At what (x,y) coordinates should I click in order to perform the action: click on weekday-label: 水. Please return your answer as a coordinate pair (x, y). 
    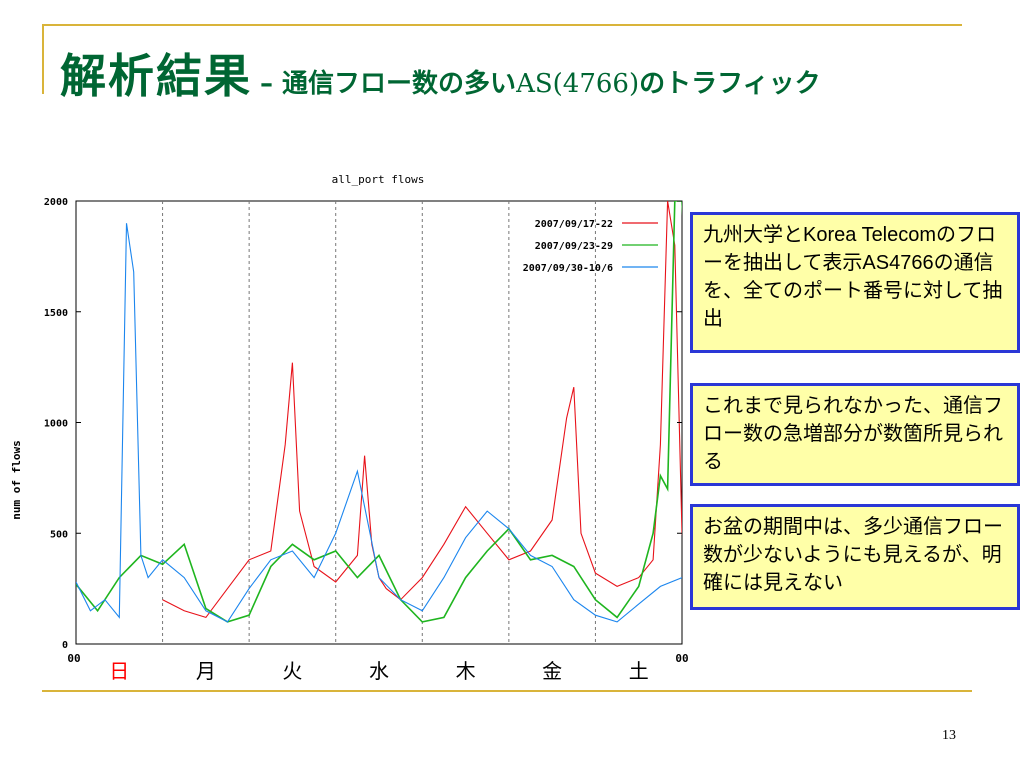
    Looking at the image, I should click on (379, 671).